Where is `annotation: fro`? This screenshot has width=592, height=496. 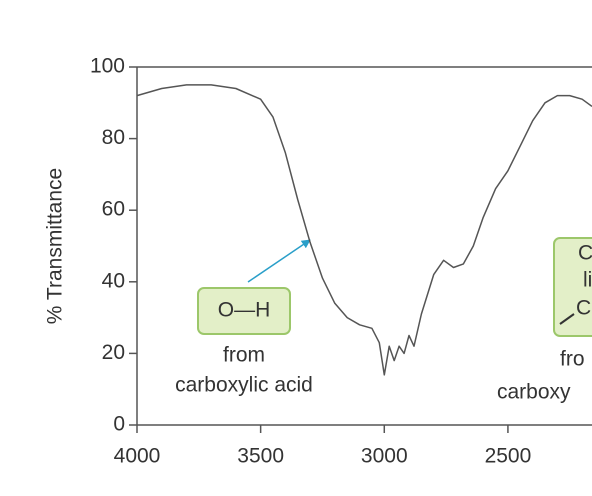 annotation: fro is located at coordinates (572, 359).